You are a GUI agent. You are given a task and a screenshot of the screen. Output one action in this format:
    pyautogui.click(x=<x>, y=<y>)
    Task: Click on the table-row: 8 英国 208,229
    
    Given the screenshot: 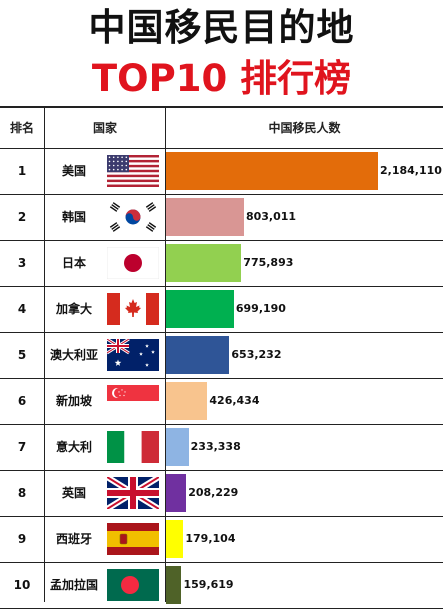 What is the action you would take?
    pyautogui.click(x=221, y=493)
    